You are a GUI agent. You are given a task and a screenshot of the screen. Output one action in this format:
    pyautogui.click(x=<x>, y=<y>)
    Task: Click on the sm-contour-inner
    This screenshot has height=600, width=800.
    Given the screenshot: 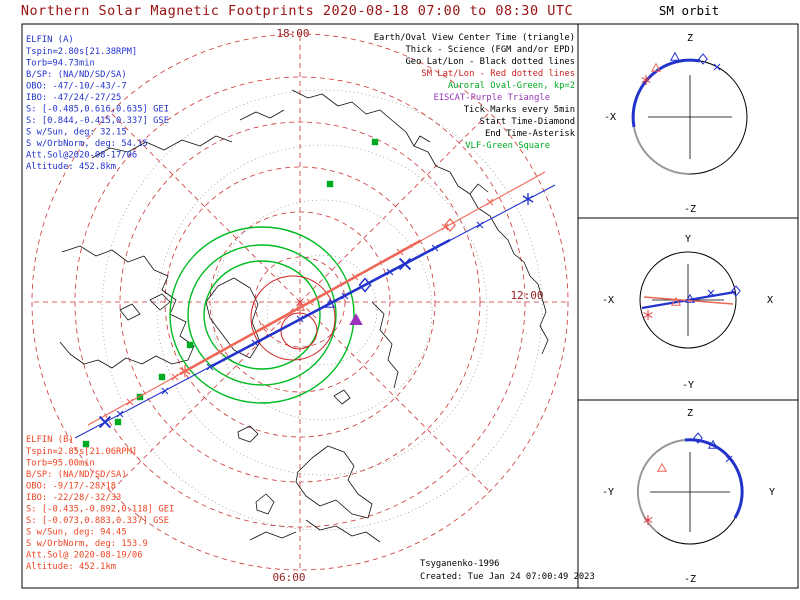 What is the action you would take?
    pyautogui.click(x=299, y=331)
    